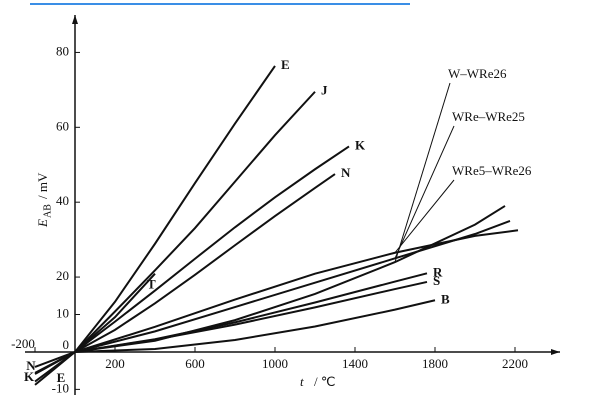 The image size is (600, 405). Describe the element at coordinates (62, 50) in the screenshot. I see `y-tick-label: 80` at that location.